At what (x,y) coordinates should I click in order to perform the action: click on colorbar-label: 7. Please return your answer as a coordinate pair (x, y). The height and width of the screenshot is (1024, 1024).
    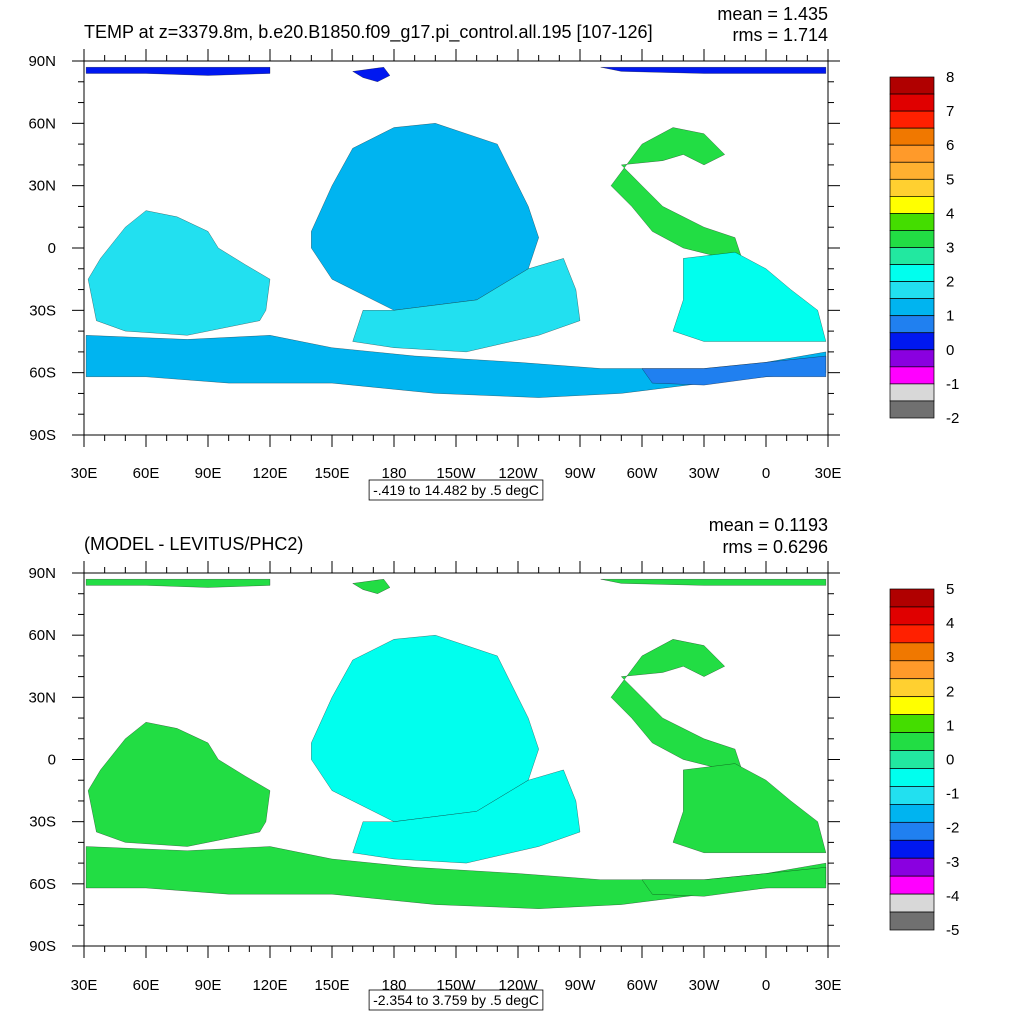
    Looking at the image, I should click on (950, 111).